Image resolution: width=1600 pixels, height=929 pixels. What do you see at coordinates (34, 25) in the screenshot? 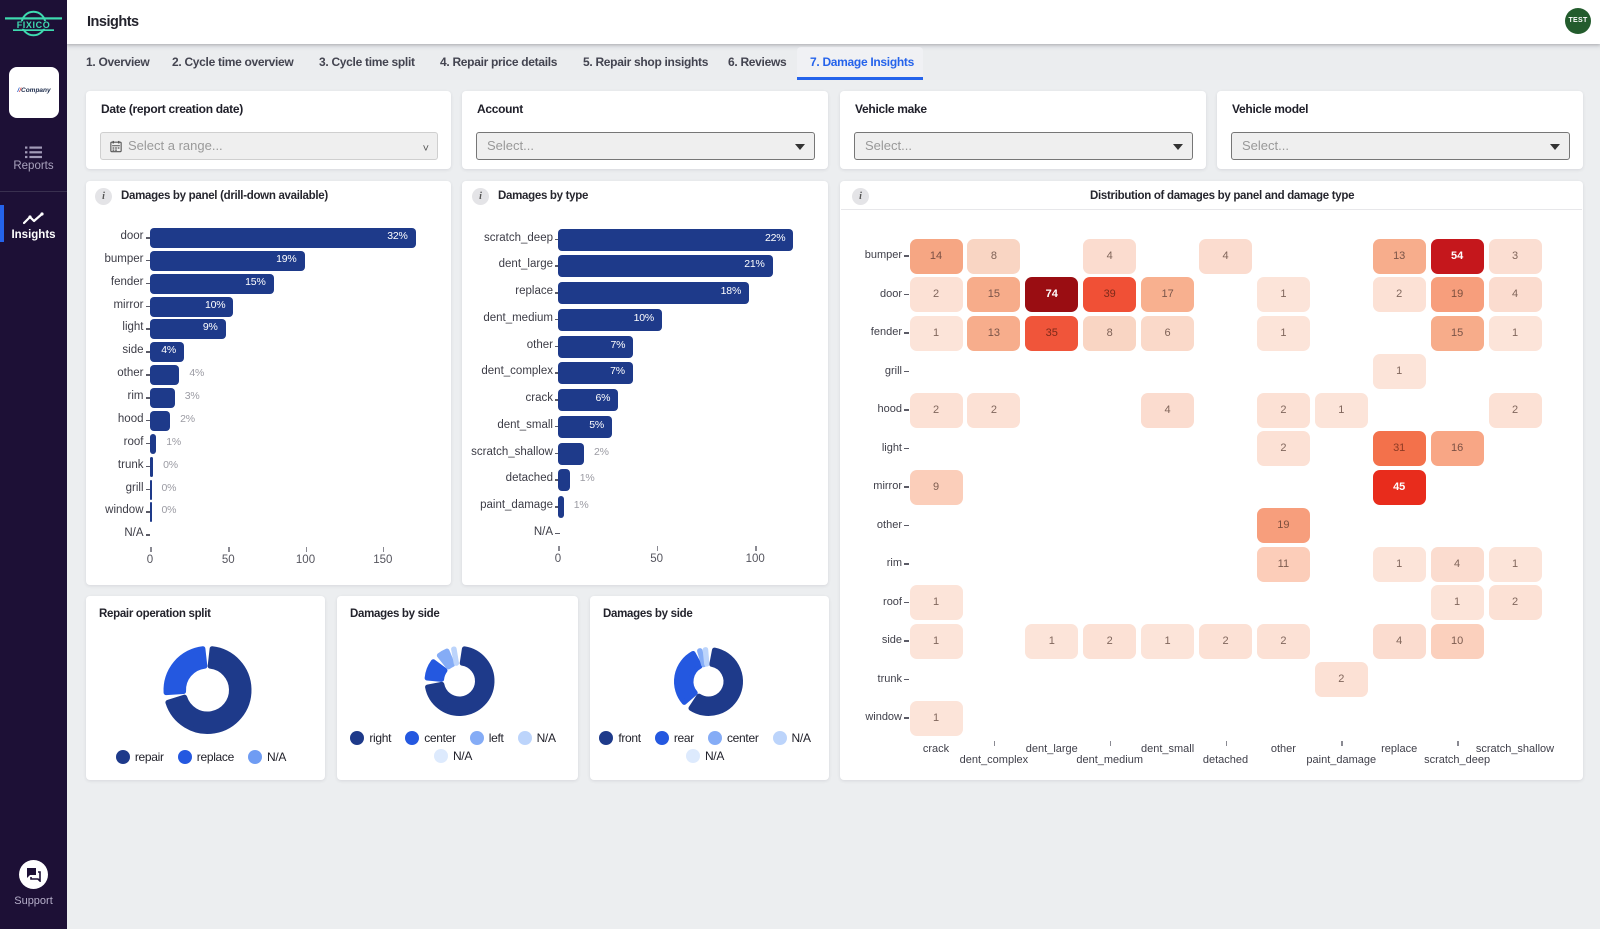
I see `svg-text: FIXICO` at bounding box center [34, 25].